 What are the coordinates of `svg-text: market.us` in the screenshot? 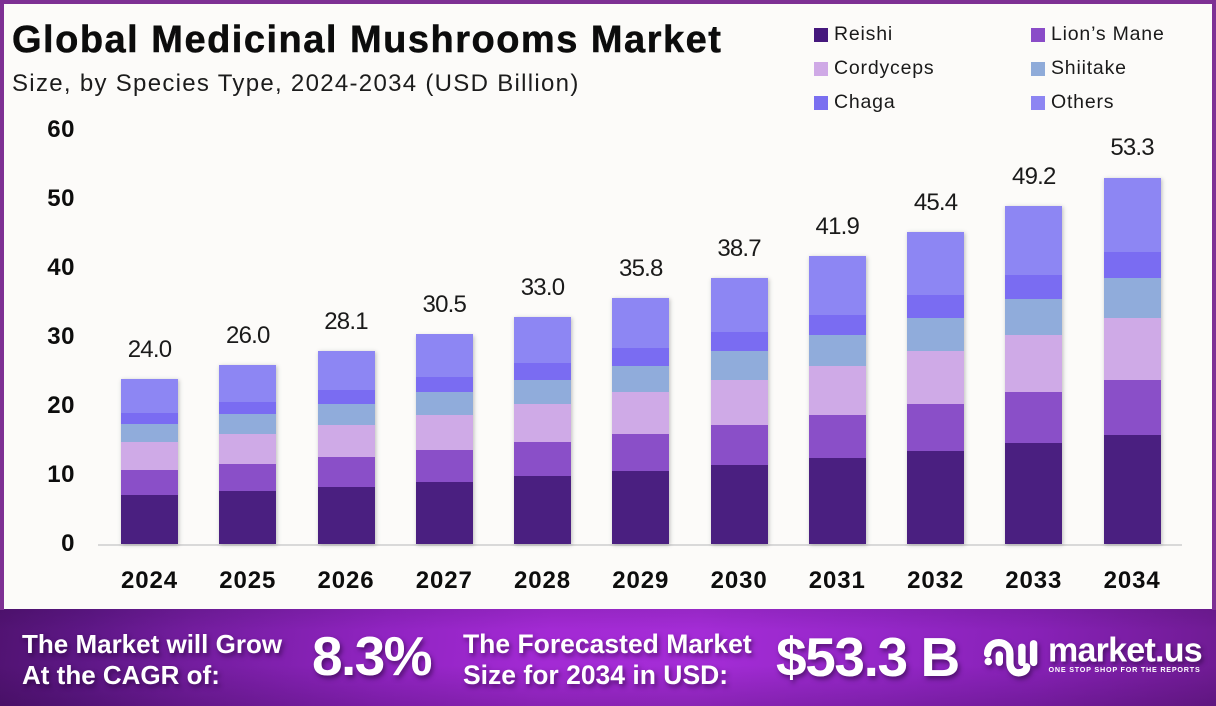 It's located at (1125, 652).